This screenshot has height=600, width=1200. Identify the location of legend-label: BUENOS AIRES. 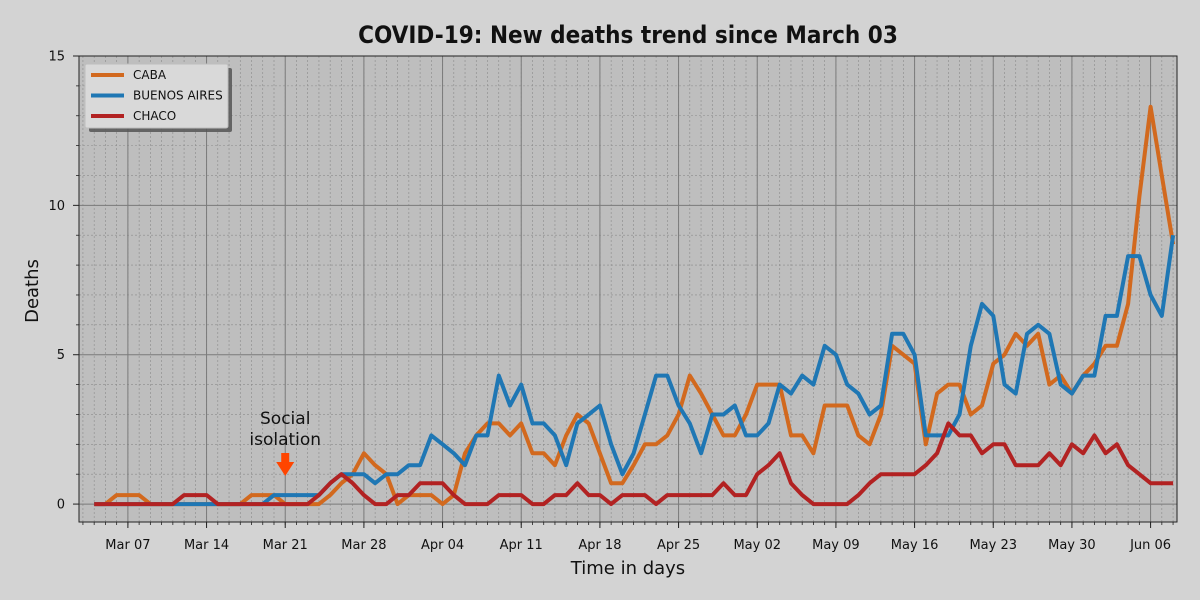
(178, 96).